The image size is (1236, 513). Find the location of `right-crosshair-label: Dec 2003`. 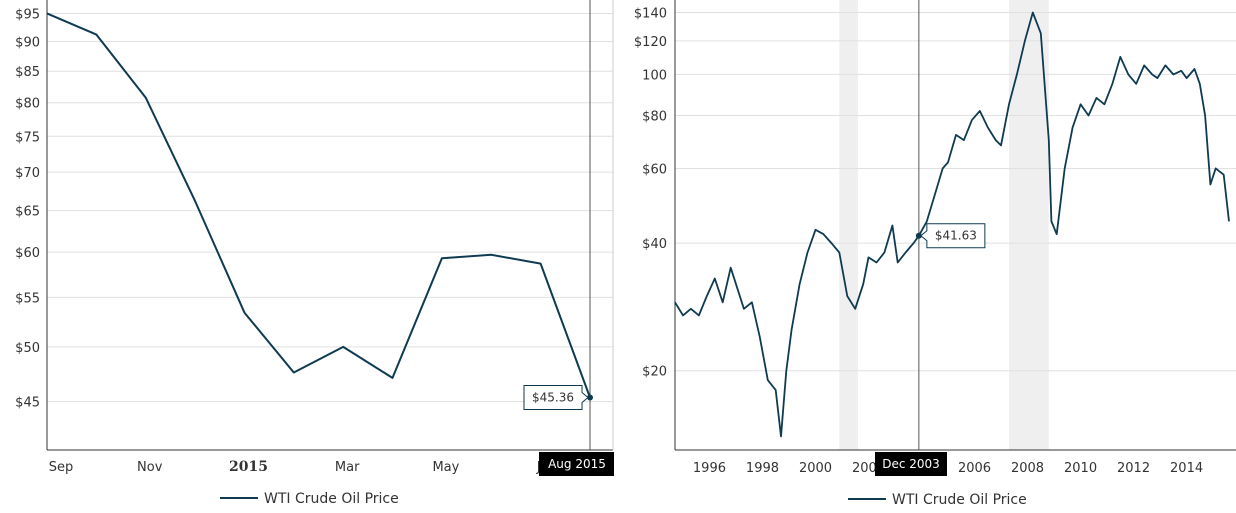

right-crosshair-label: Dec 2003 is located at coordinates (911, 464).